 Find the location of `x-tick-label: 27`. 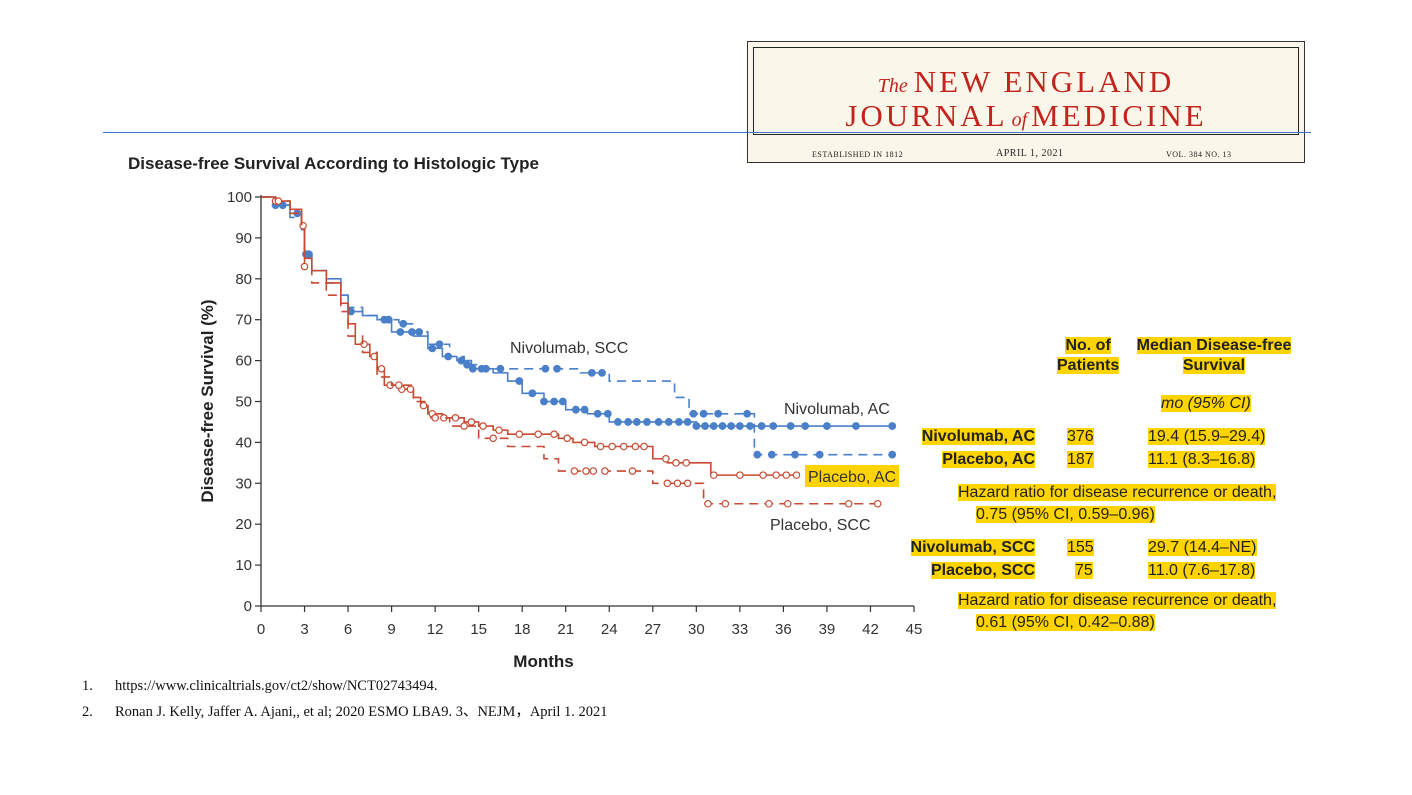

x-tick-label: 27 is located at coordinates (652, 629).